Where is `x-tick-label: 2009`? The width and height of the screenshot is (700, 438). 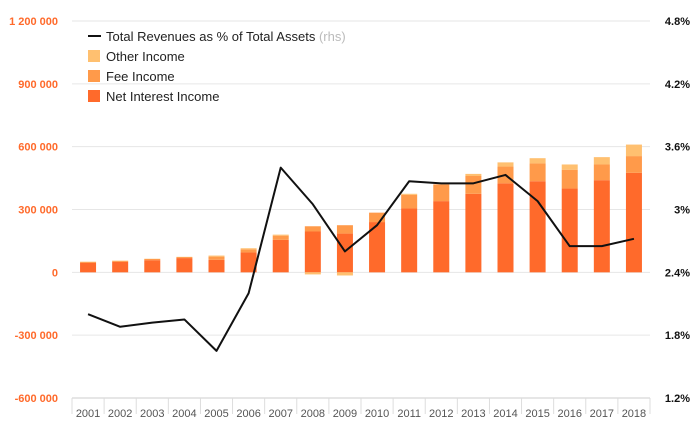
x-tick-label: 2009 is located at coordinates (345, 414).